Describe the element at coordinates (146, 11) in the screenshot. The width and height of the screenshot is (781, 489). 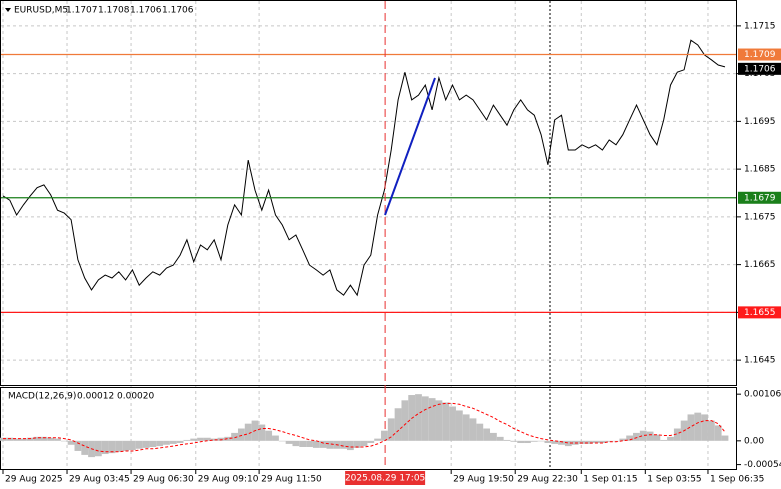
I see `ohlc-value: 1.1706` at that location.